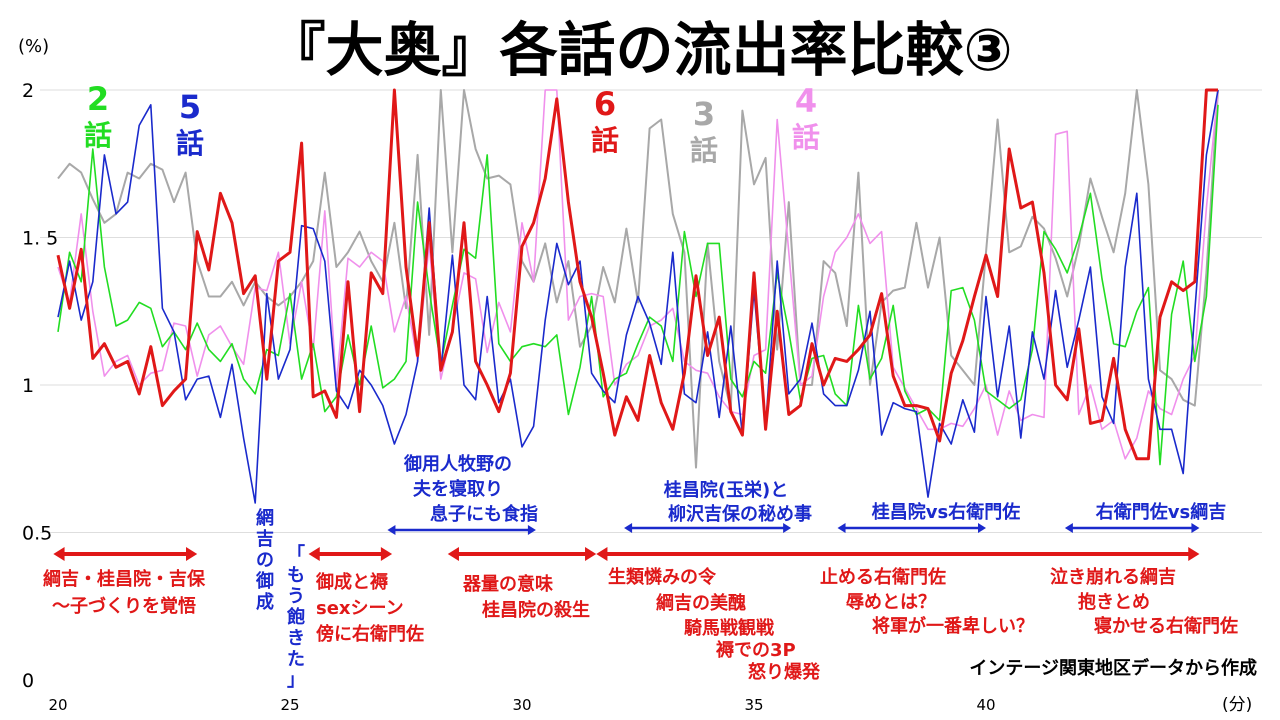  I want to click on x-tick-label: 25, so click(289, 705).